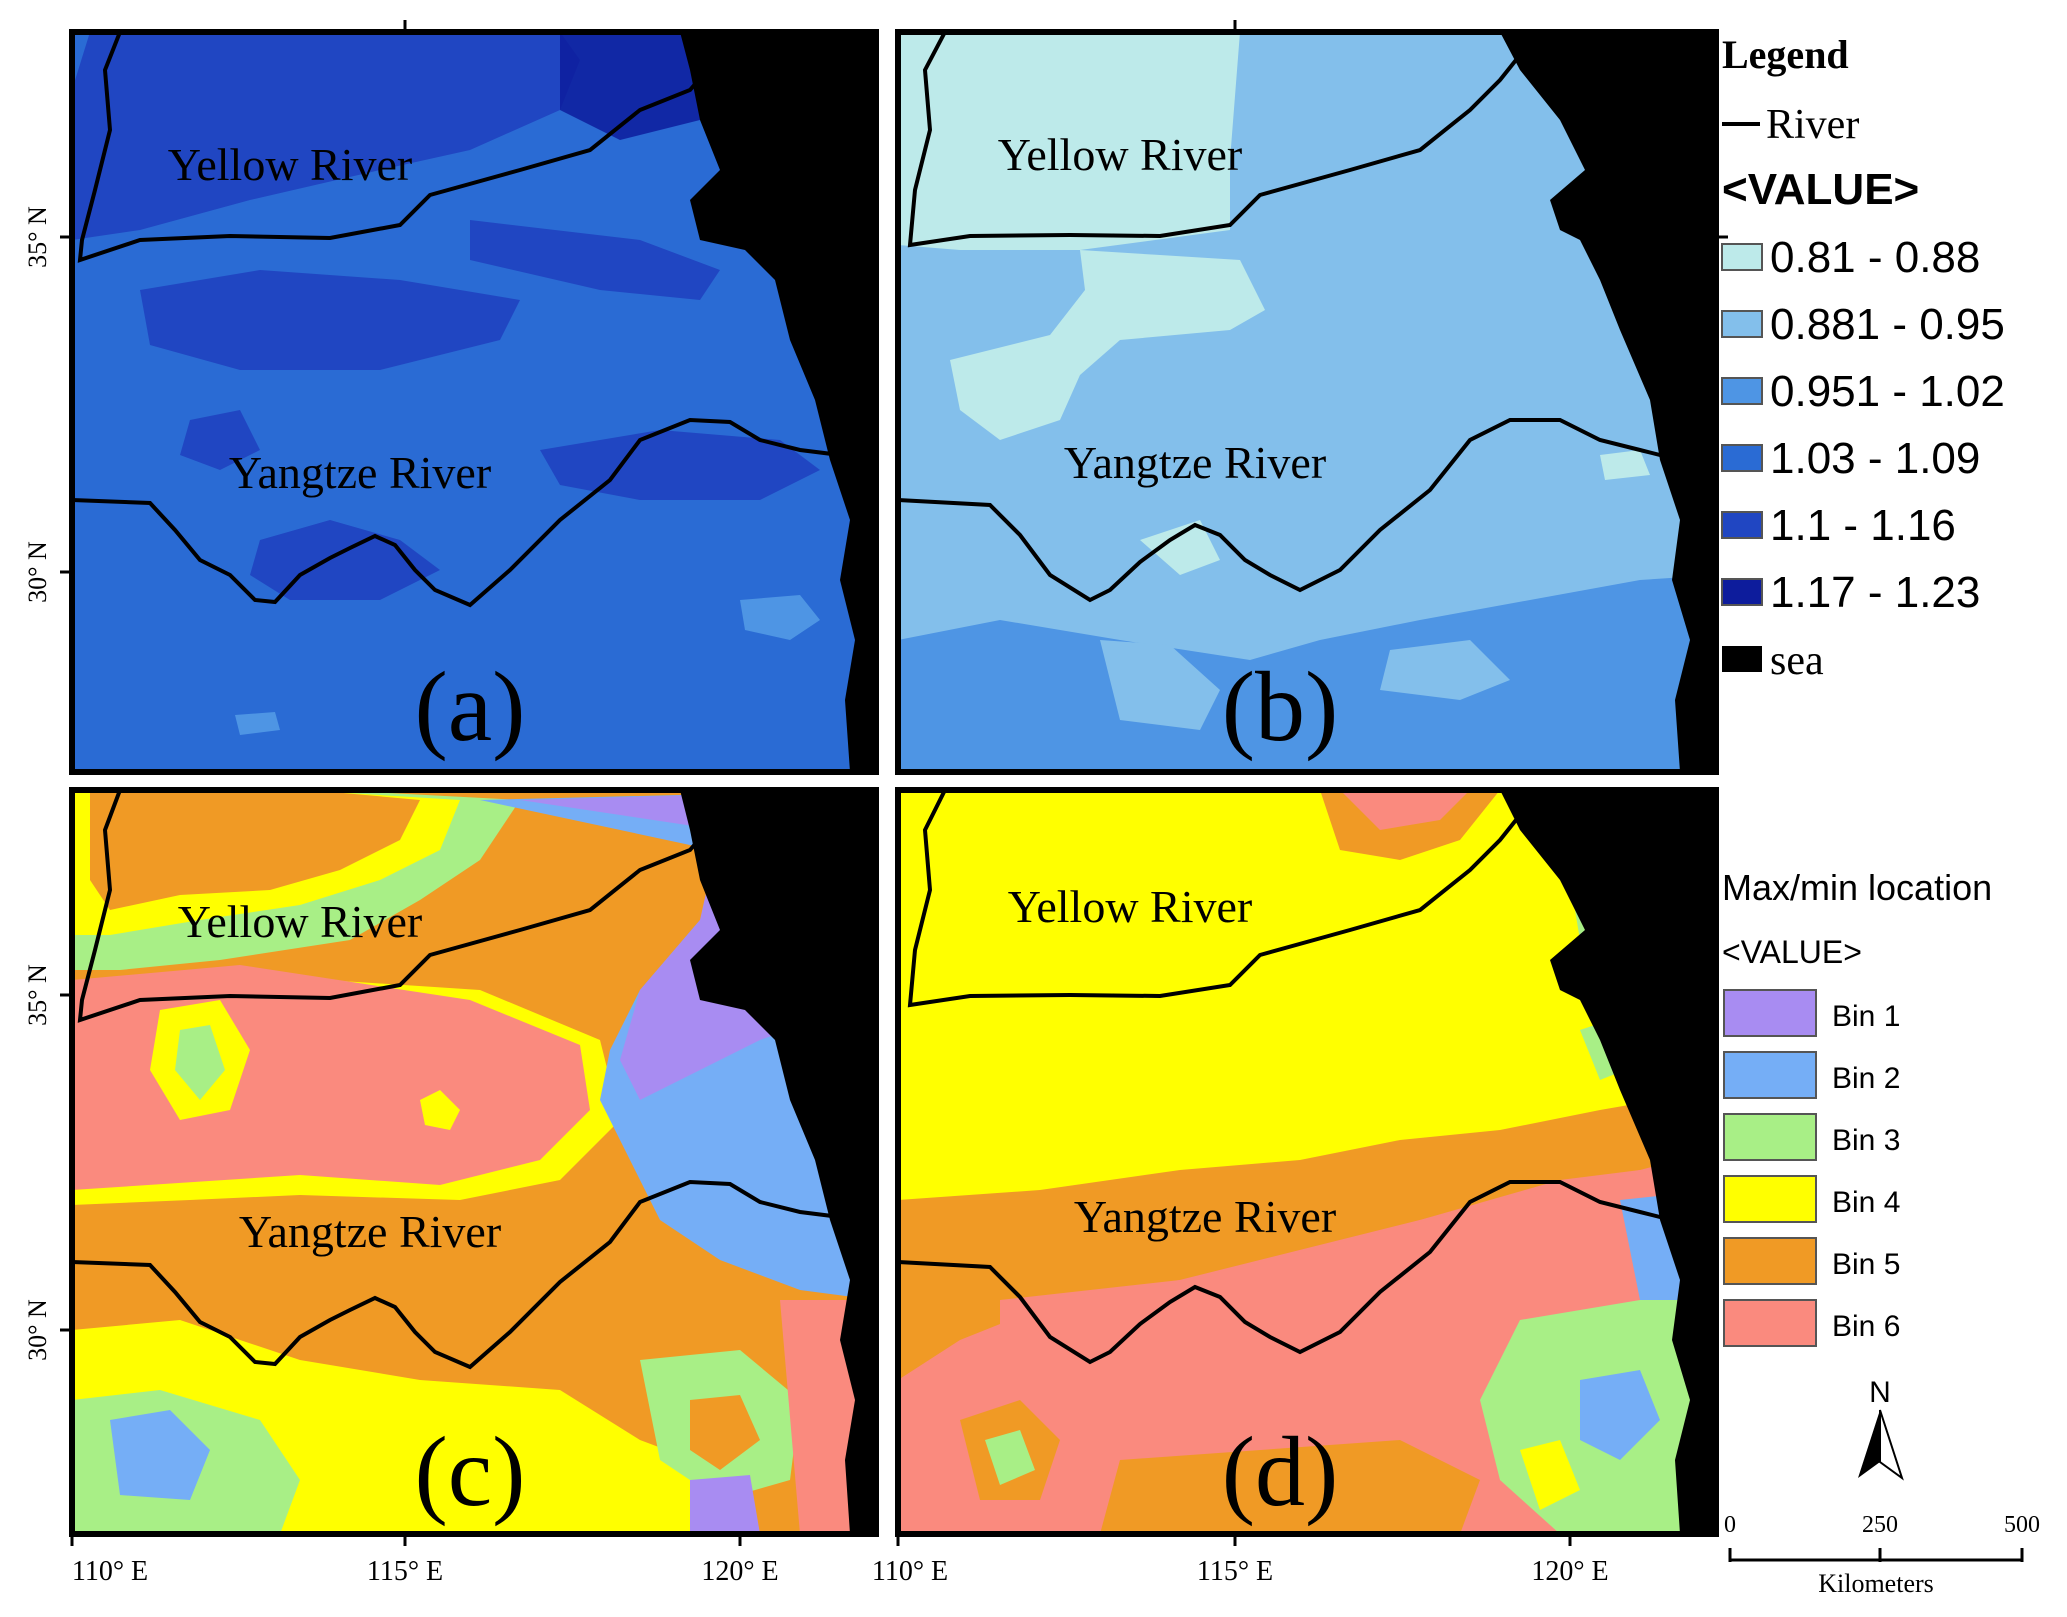  What do you see at coordinates (1866, 1078) in the screenshot?
I see `legend-bin-label: Bin 2` at bounding box center [1866, 1078].